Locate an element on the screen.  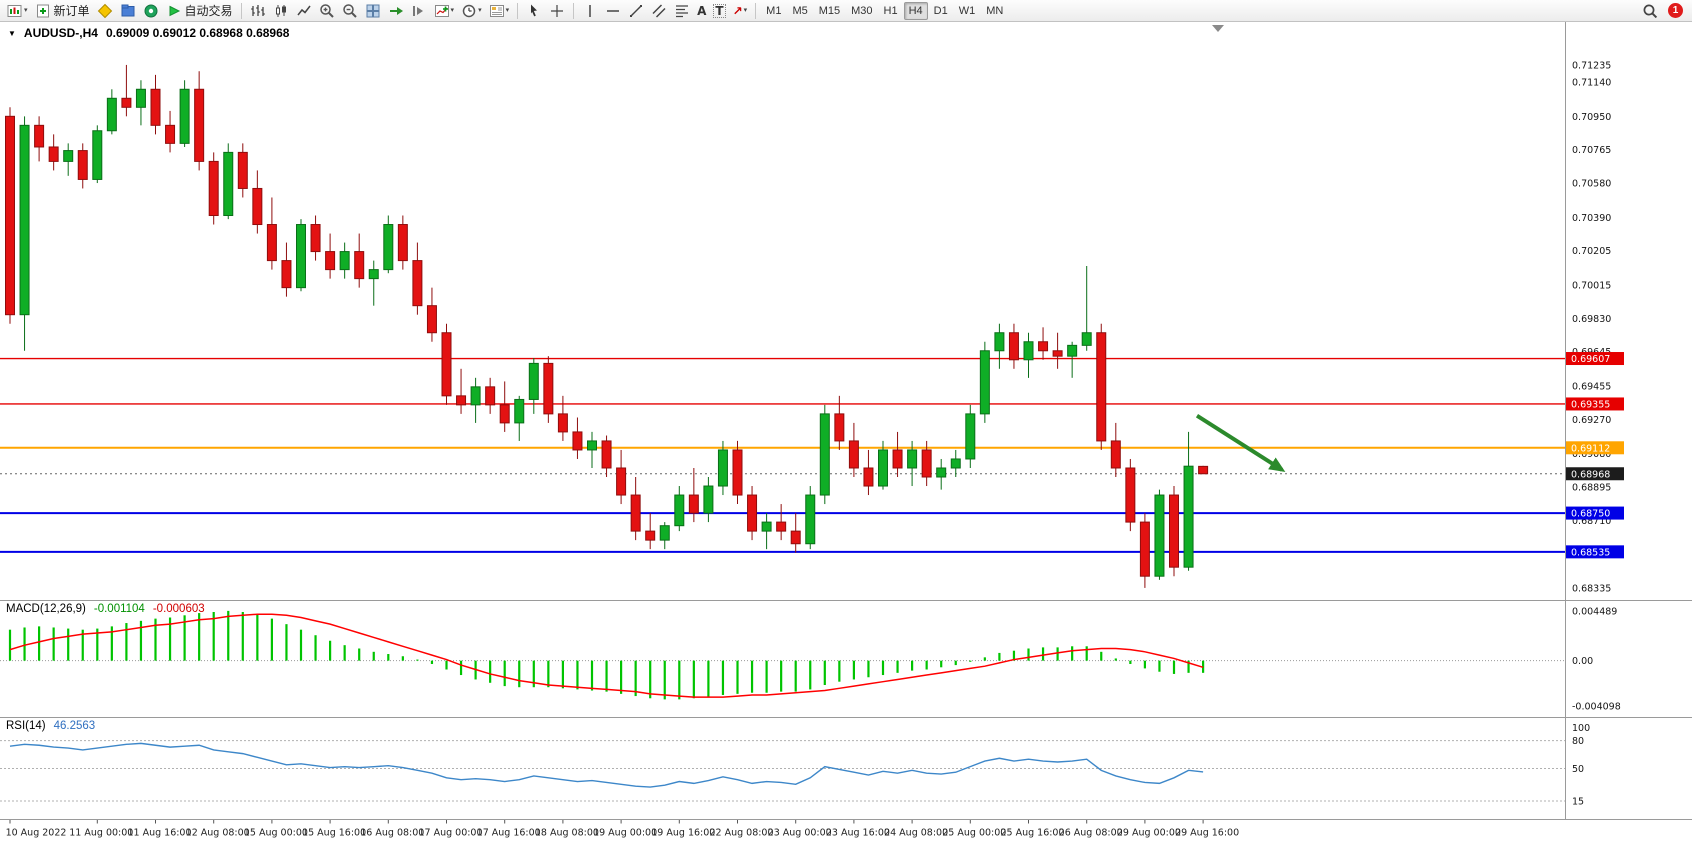
new-order-button: 新订单 is located at coordinates (62, 11).